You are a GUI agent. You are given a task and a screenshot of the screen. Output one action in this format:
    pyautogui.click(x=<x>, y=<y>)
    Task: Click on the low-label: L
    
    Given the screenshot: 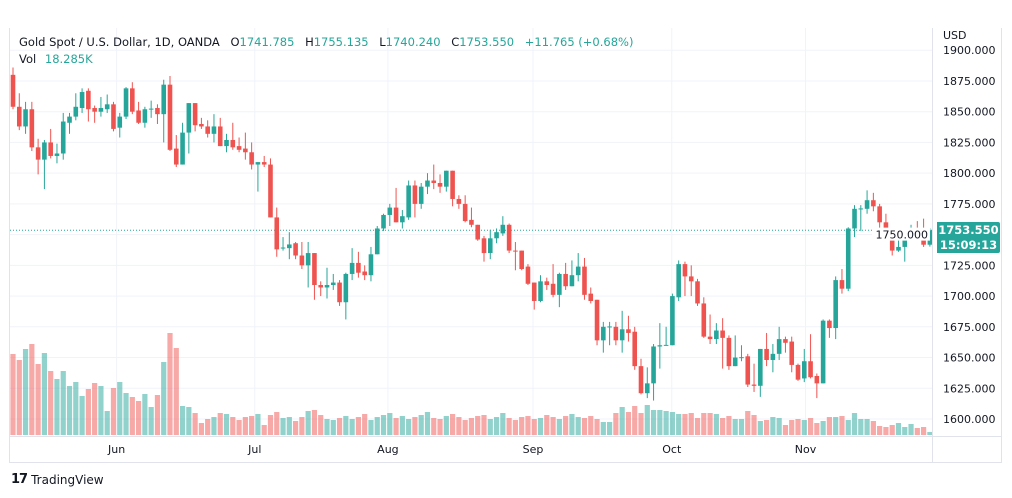 What is the action you would take?
    pyautogui.click(x=382, y=42)
    